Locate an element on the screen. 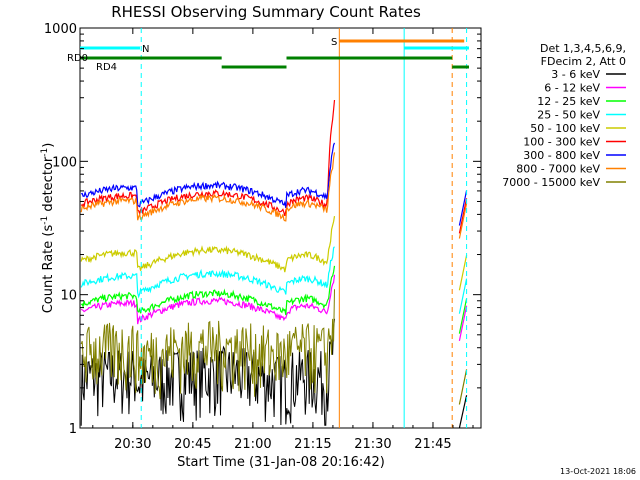  legend-entry-label: 12 - 25 keV is located at coordinates (568, 101).